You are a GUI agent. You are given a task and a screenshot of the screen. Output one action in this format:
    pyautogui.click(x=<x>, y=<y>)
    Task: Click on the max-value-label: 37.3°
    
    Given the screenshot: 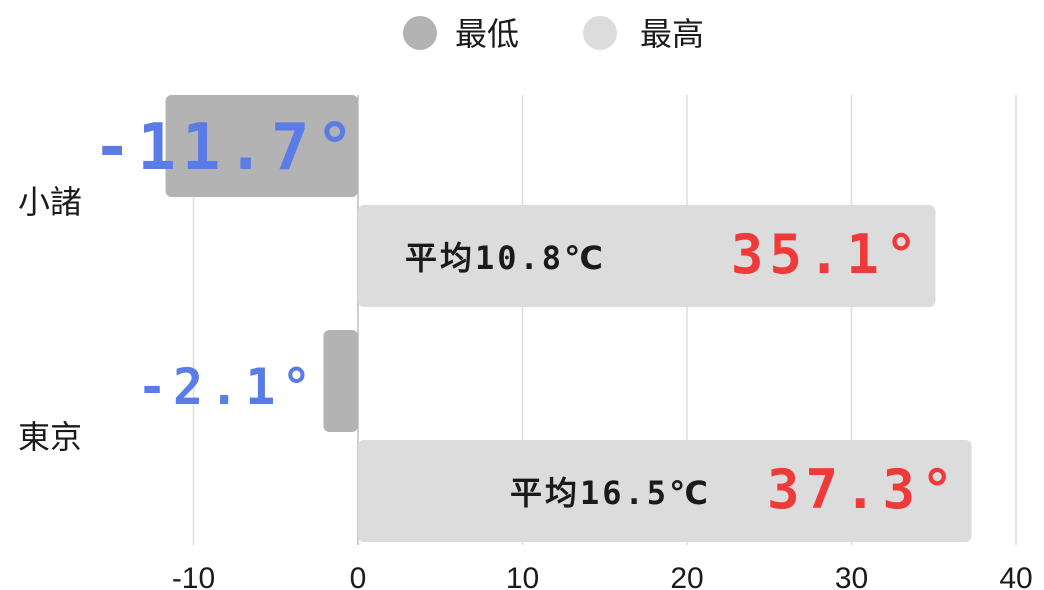 What is the action you would take?
    pyautogui.click(x=863, y=489)
    